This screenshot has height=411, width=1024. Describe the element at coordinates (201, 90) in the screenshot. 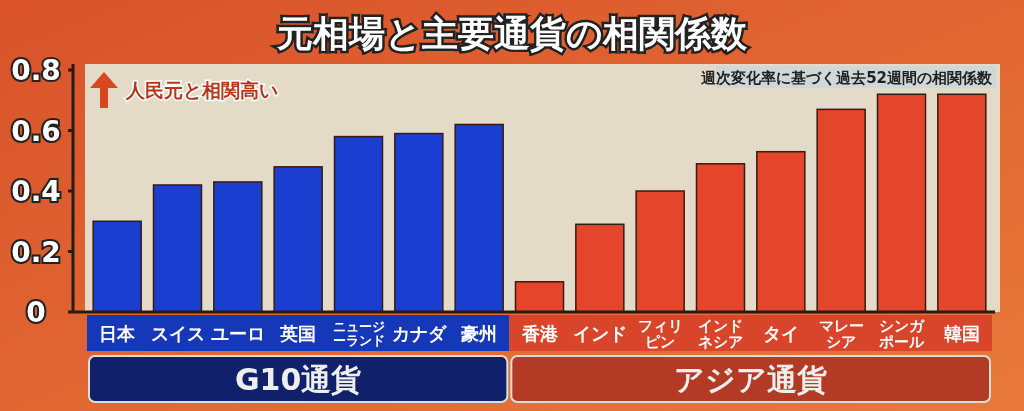

I see `annotation: 人民元と相関高い` at that location.